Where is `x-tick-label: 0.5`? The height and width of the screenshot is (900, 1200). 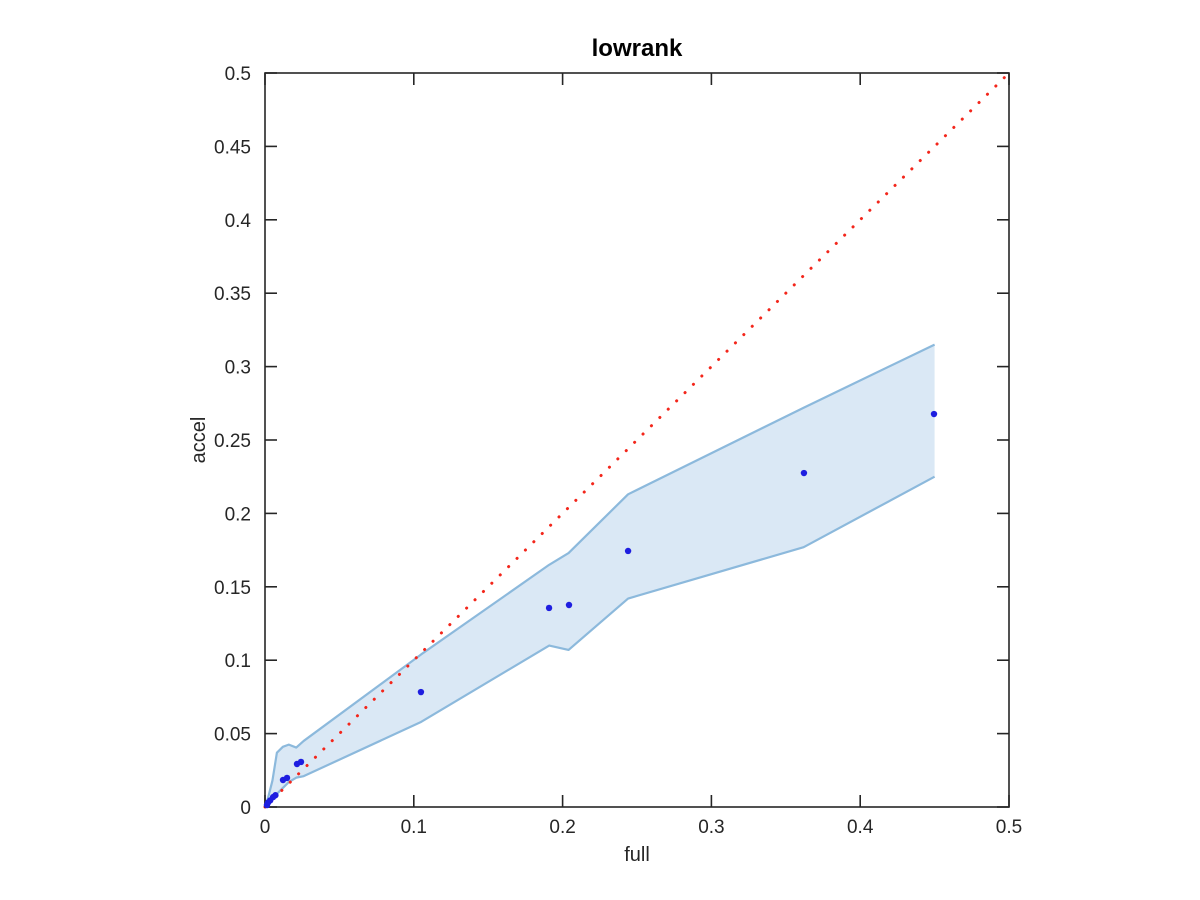
x-tick-label: 0.5 is located at coordinates (1009, 827).